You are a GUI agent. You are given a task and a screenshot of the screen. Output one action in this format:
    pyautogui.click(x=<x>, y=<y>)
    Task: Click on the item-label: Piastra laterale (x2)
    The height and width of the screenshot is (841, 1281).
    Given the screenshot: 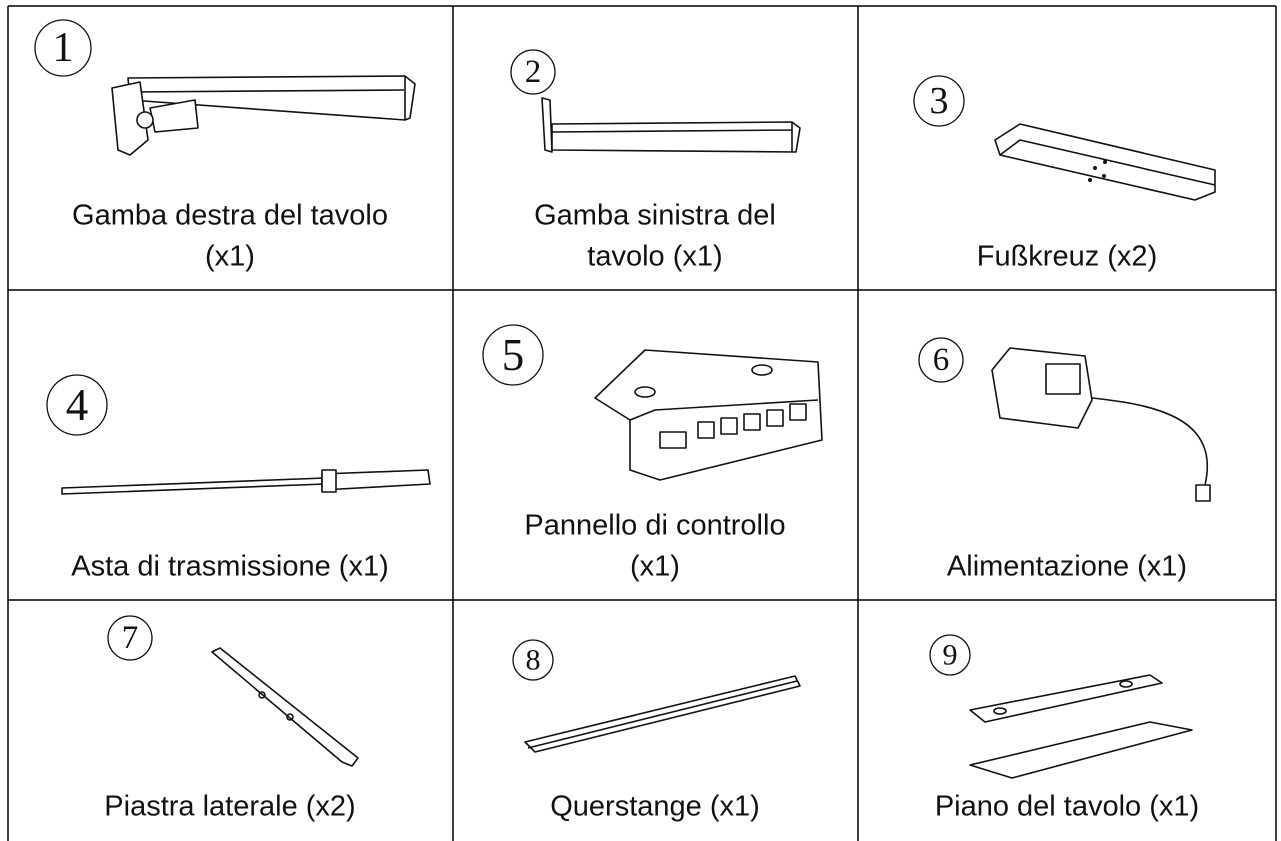 What is the action you would take?
    pyautogui.click(x=229, y=807)
    